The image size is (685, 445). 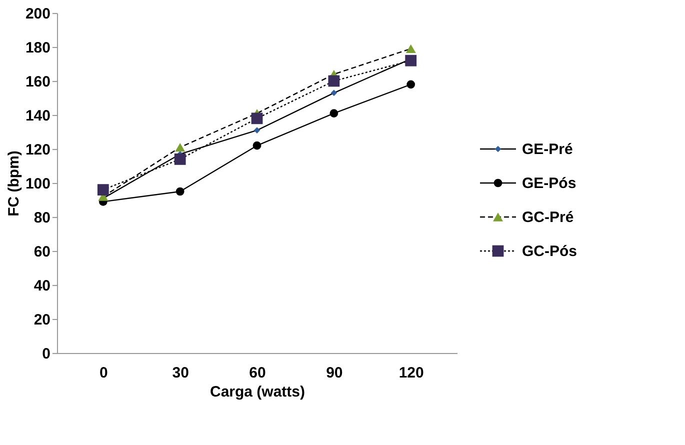 I want to click on x-axis-title: Carga (watts), so click(x=258, y=392).